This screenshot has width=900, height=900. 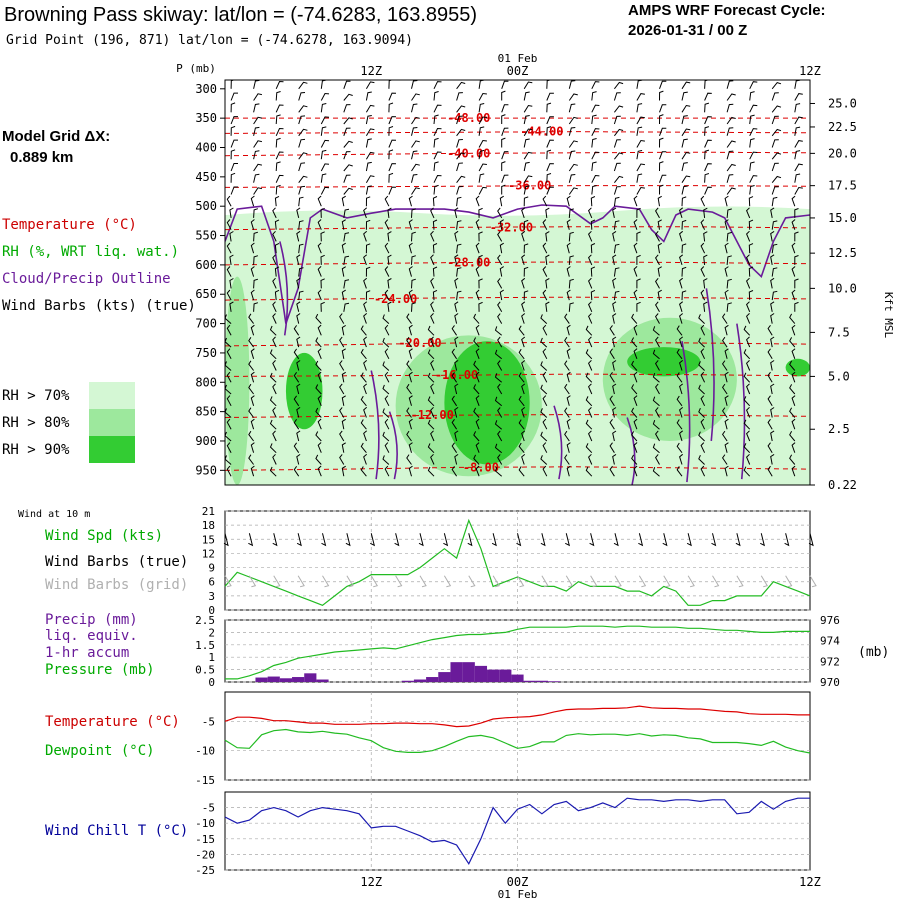 What do you see at coordinates (211, 596) in the screenshot?
I see `wind-panel-tick-label: 3` at bounding box center [211, 596].